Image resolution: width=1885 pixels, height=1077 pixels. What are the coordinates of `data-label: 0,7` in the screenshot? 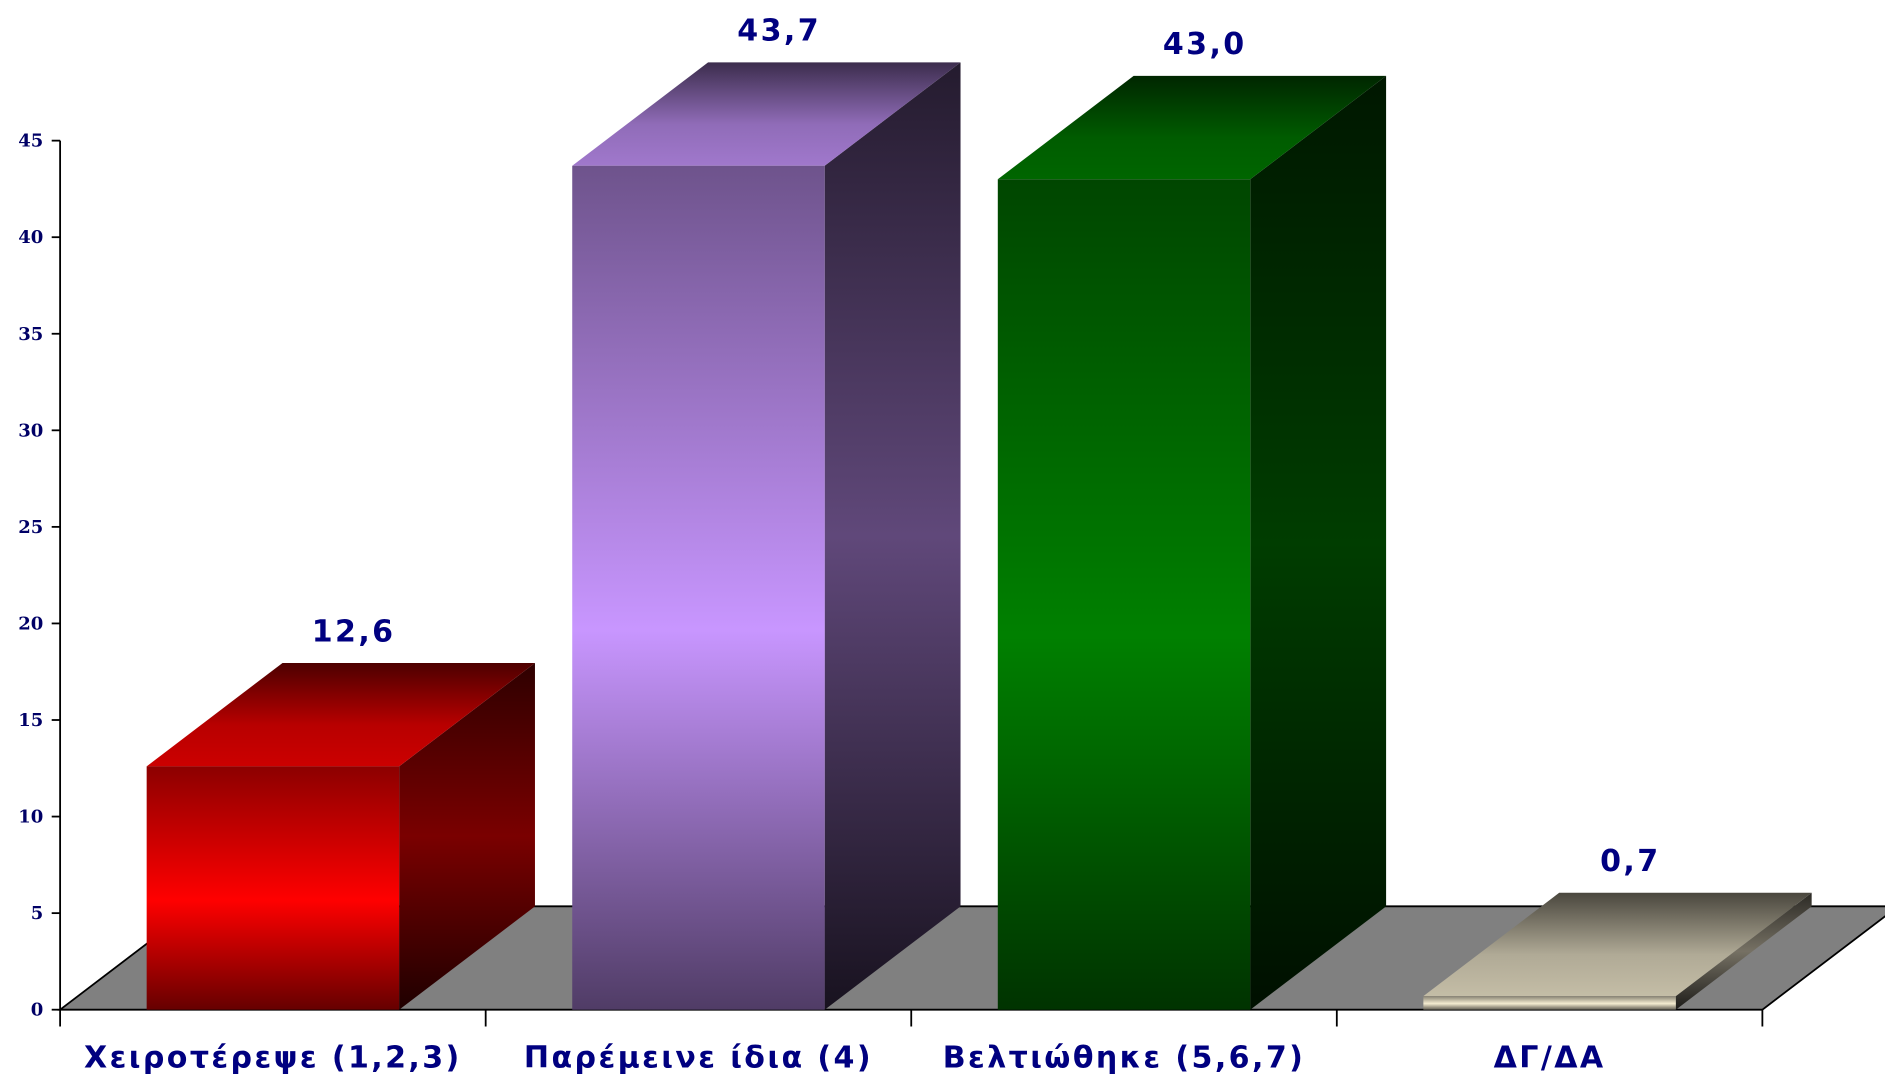 It's located at (1630, 861).